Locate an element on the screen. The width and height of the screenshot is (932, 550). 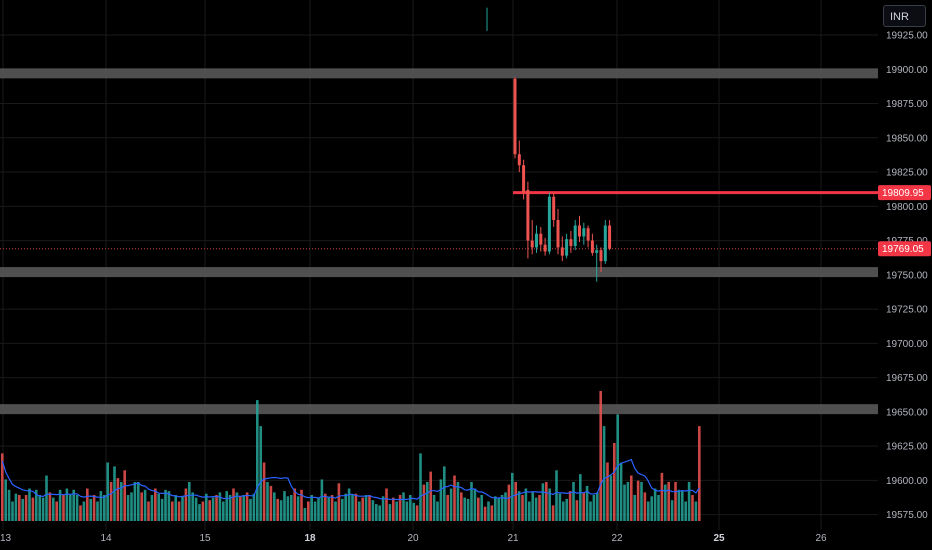
time-tick-label: 25 is located at coordinates (719, 538).